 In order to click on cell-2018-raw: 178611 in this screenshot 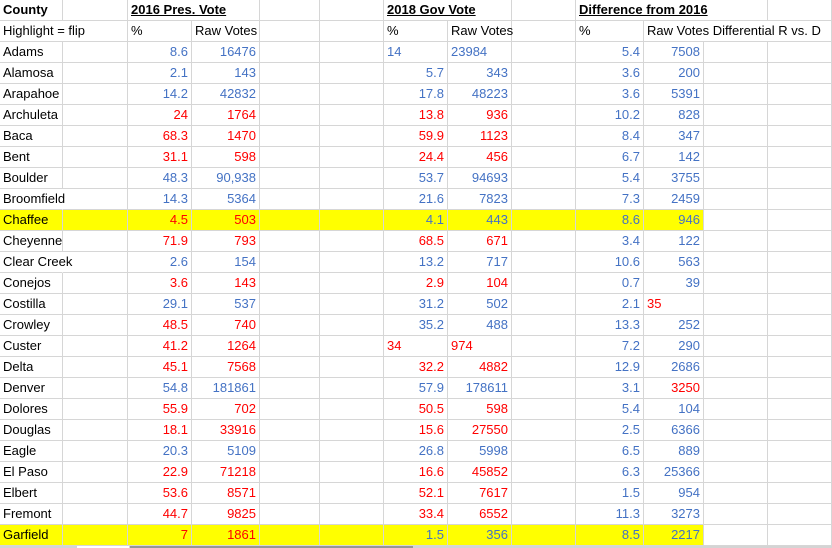, I will do `click(480, 388)`.